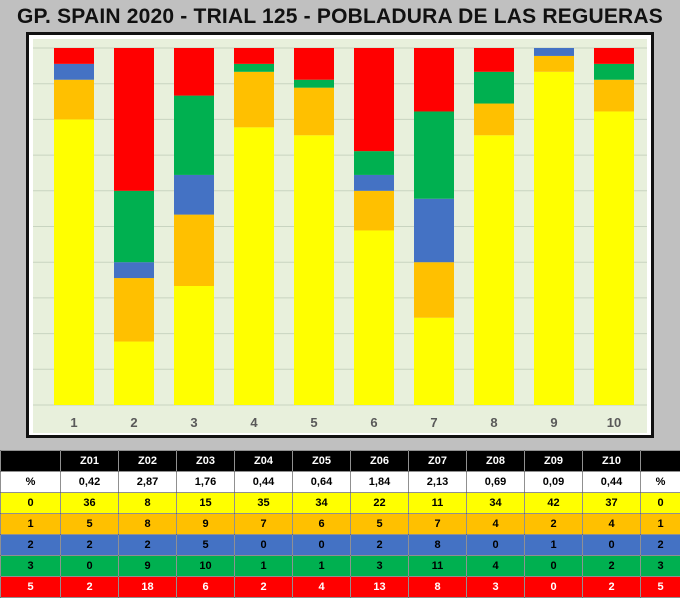 This screenshot has height=598, width=680. What do you see at coordinates (612, 461) in the screenshot?
I see `table-header-cell: Z10` at bounding box center [612, 461].